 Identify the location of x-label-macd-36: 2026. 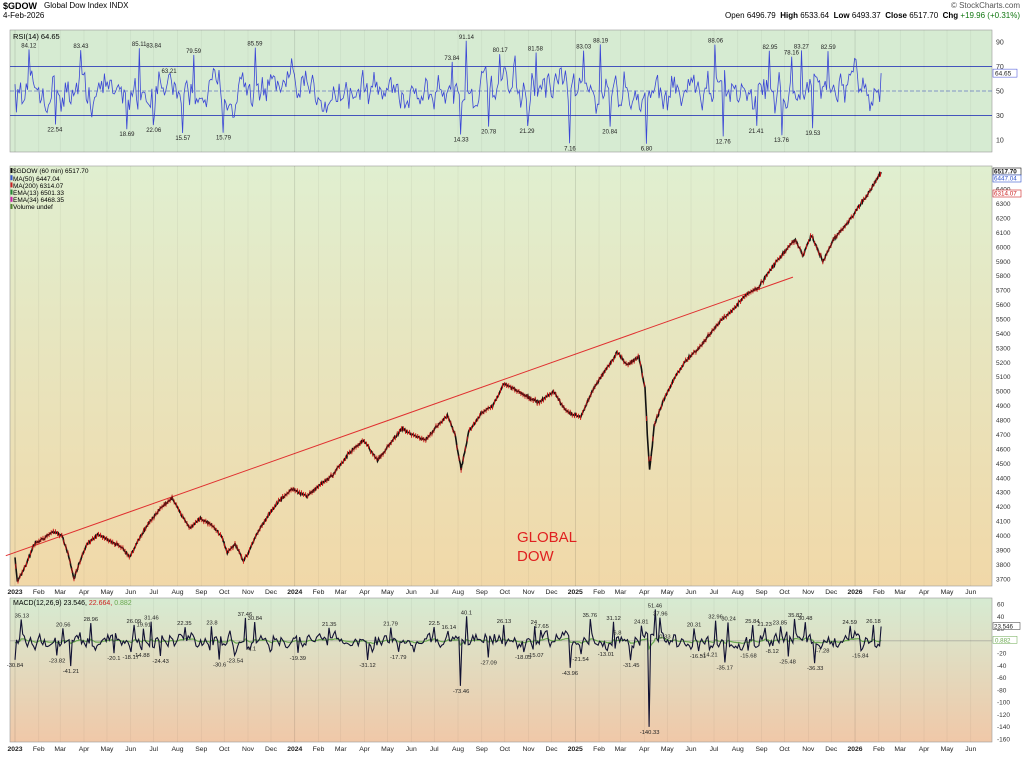
(854, 749).